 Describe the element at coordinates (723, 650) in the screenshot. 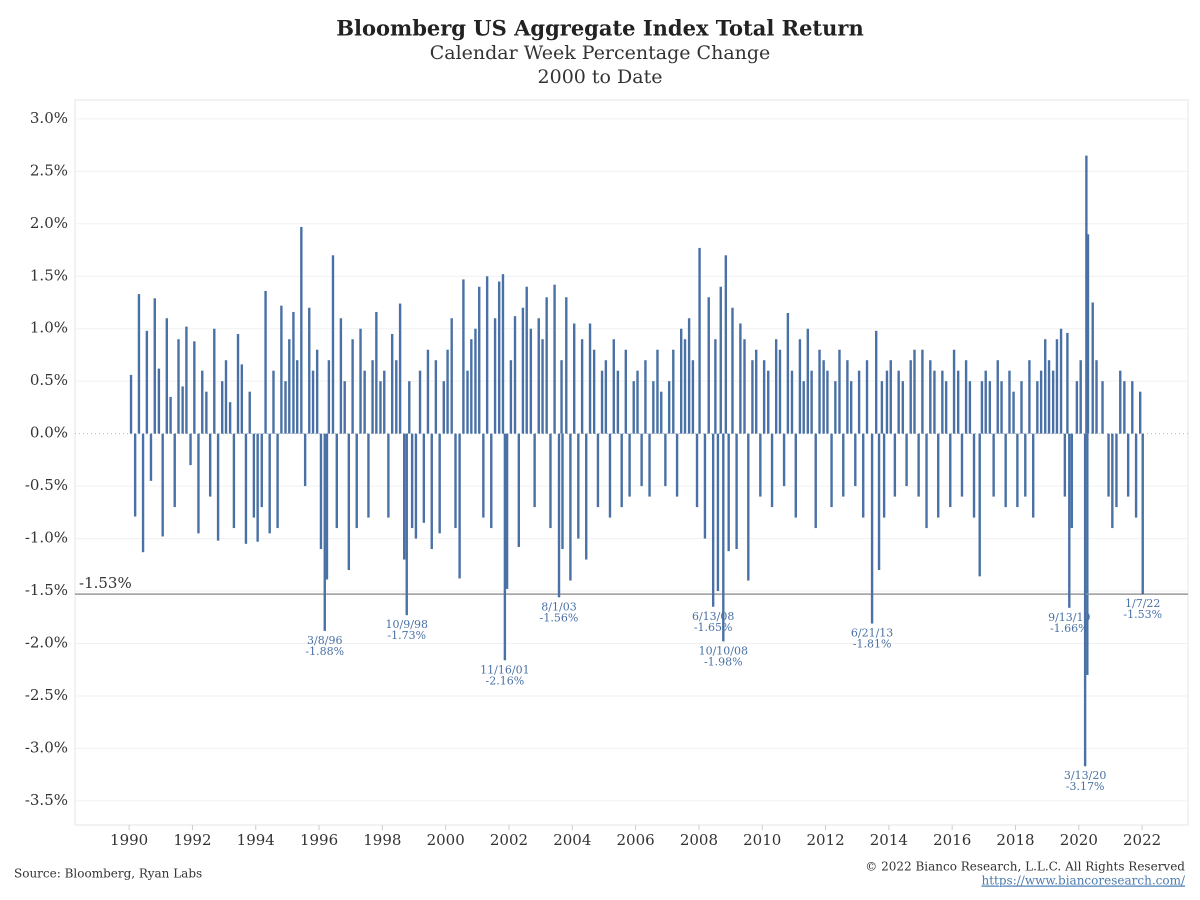

I see `annotation-date: 10/10/08` at that location.